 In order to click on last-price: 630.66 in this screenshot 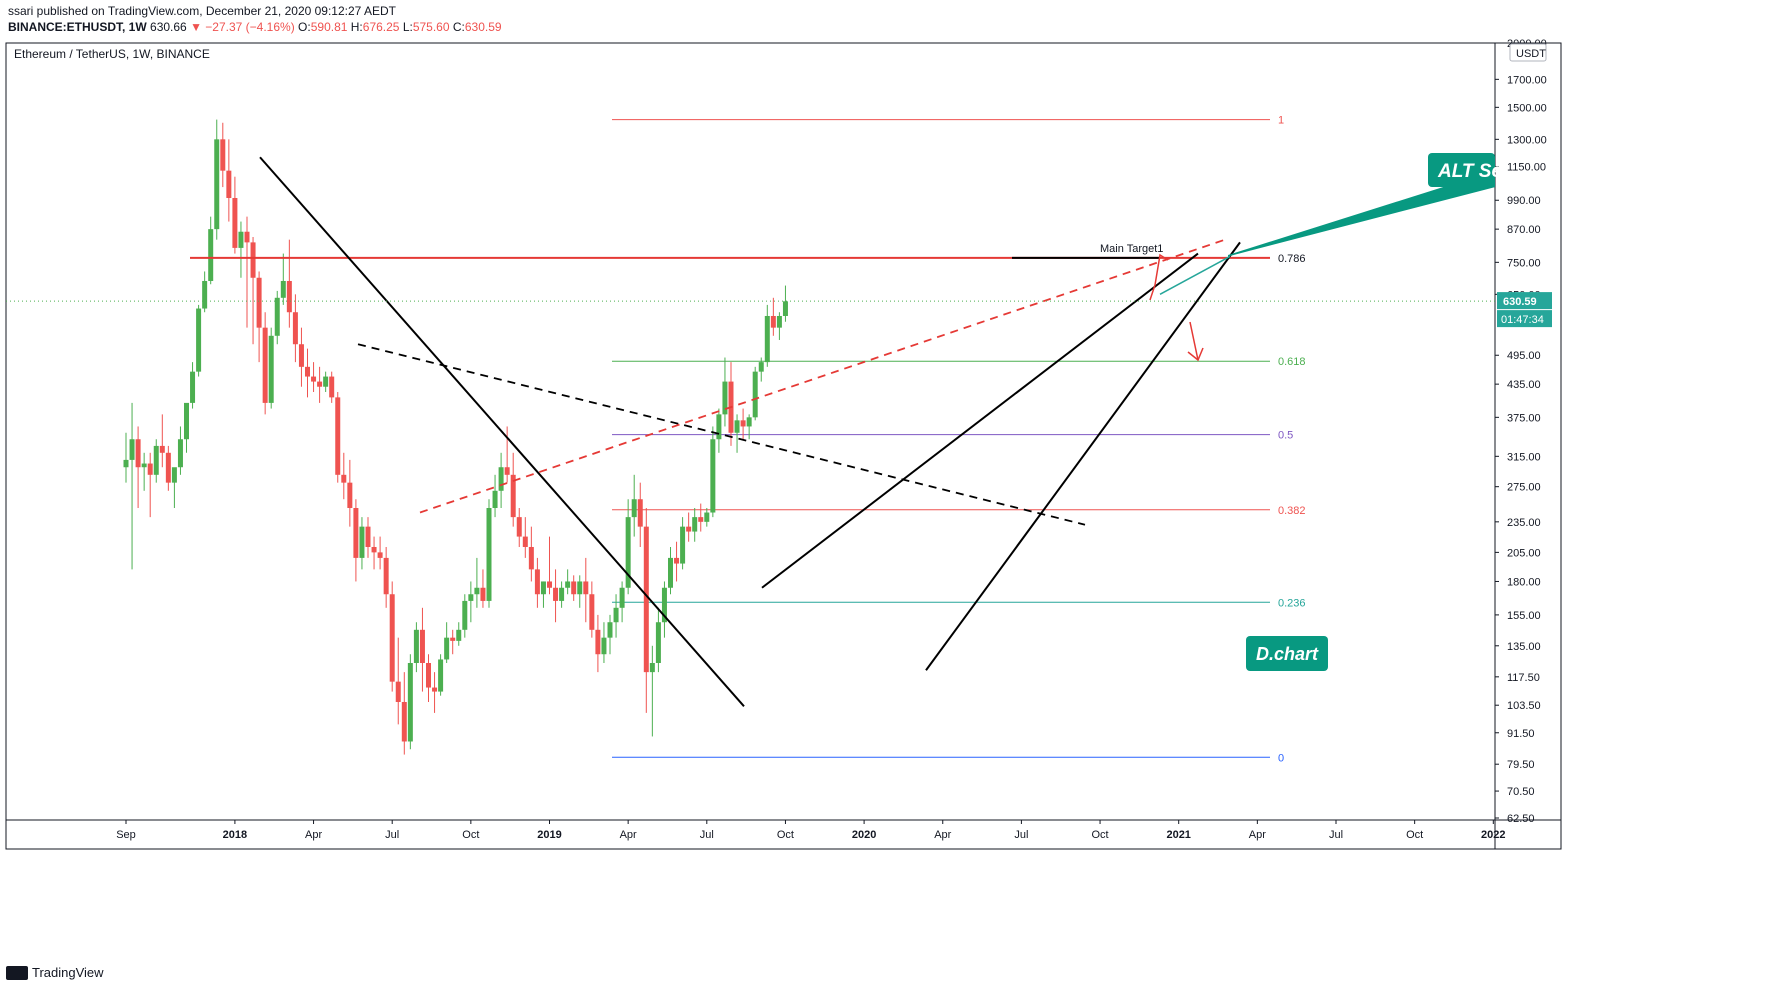, I will do `click(168, 27)`.